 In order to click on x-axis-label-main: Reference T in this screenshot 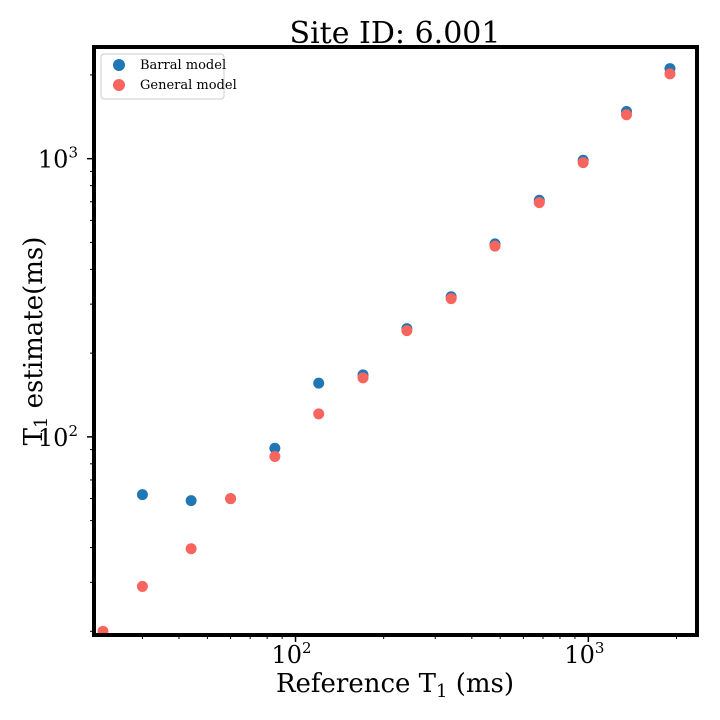, I will do `click(356, 684)`.